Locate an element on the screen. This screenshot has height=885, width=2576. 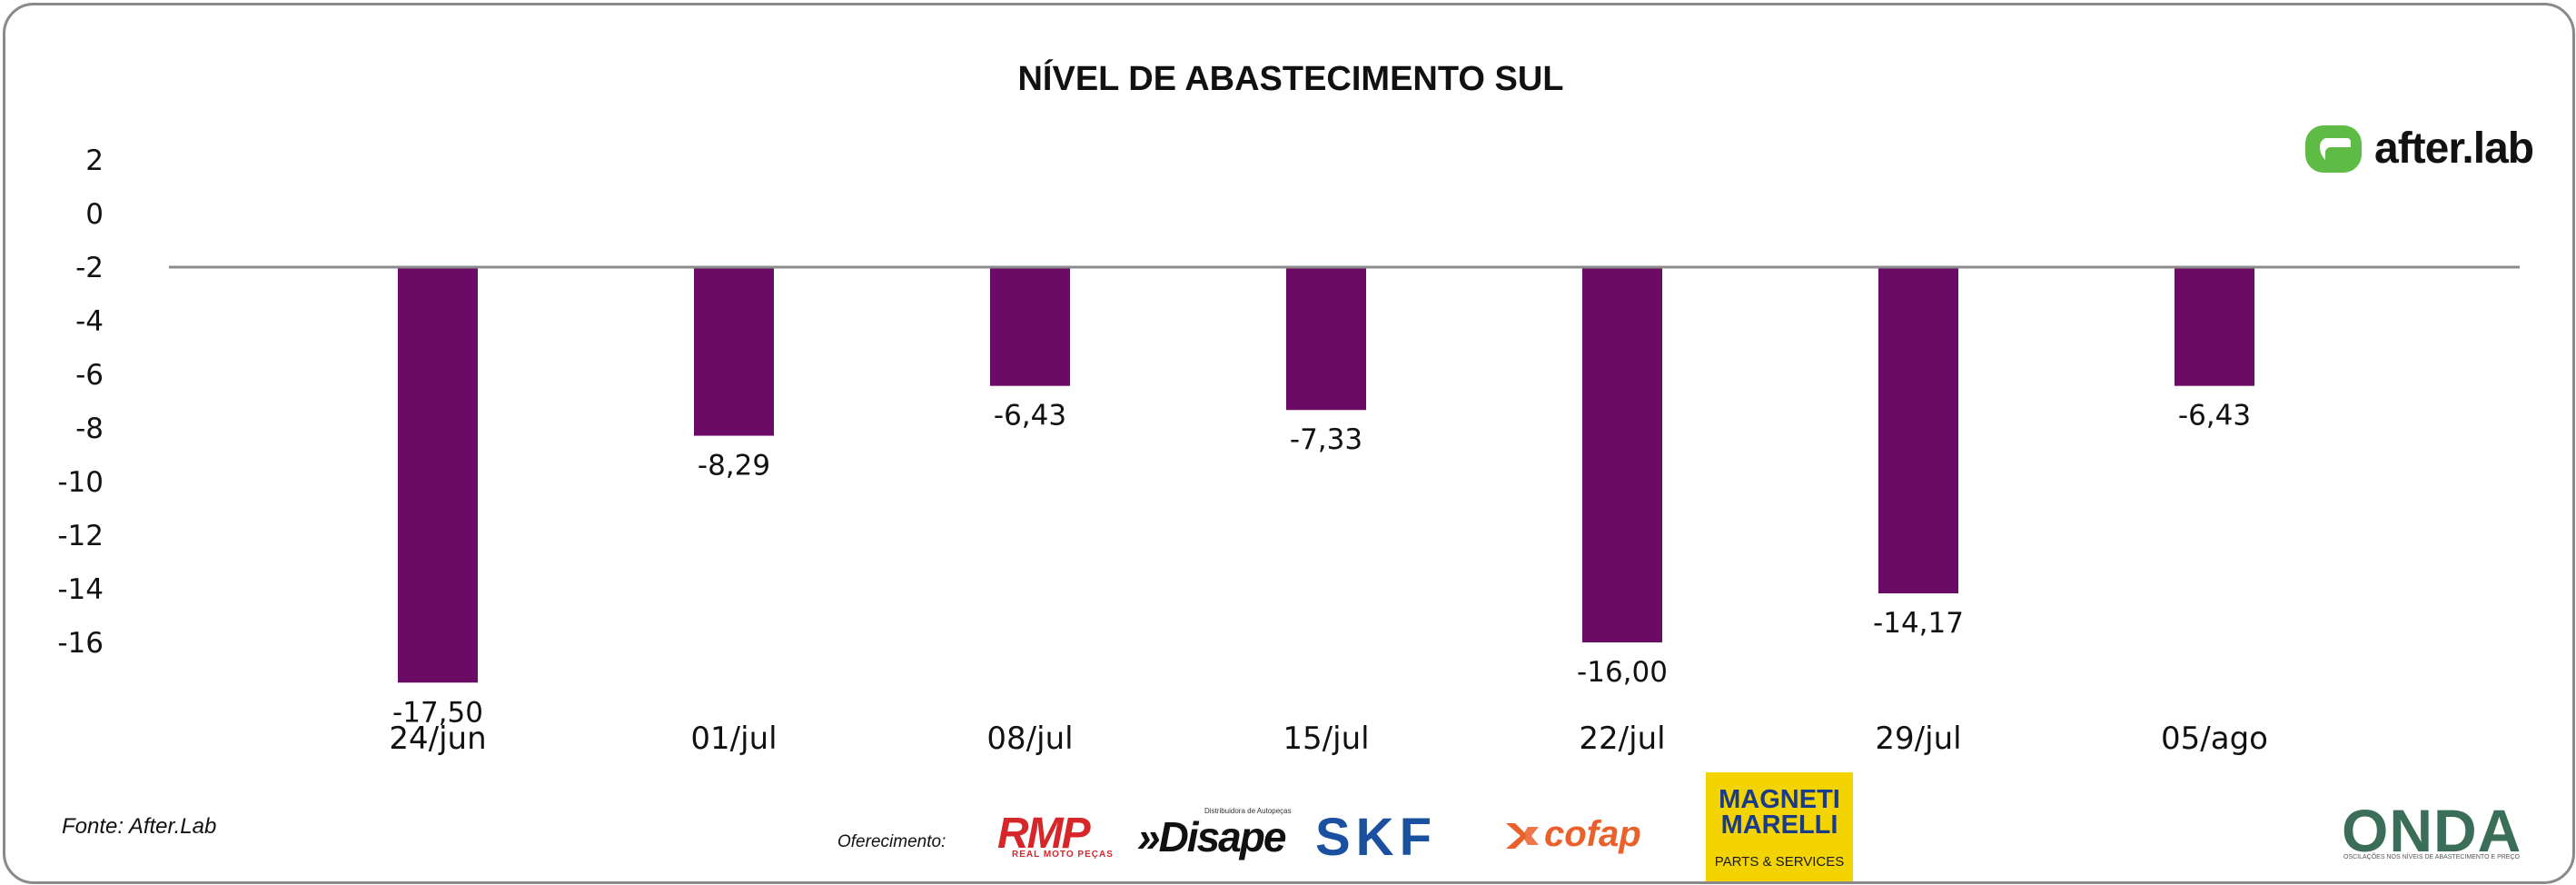
data-label: -14,17 is located at coordinates (1918, 623).